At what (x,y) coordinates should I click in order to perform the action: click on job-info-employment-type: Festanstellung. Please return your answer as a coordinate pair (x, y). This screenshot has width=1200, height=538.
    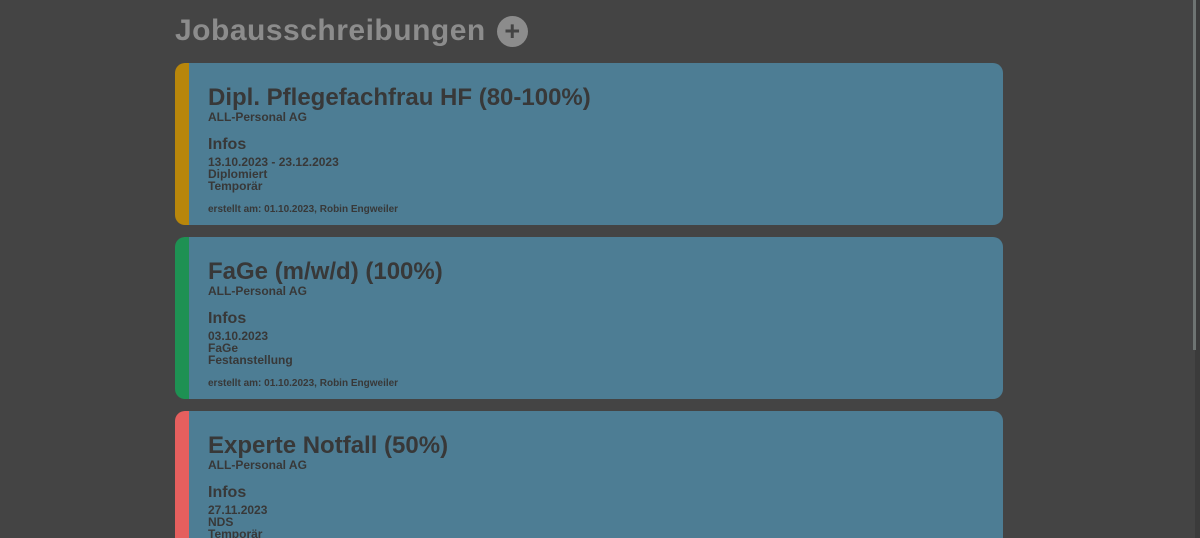
    Looking at the image, I should click on (250, 360).